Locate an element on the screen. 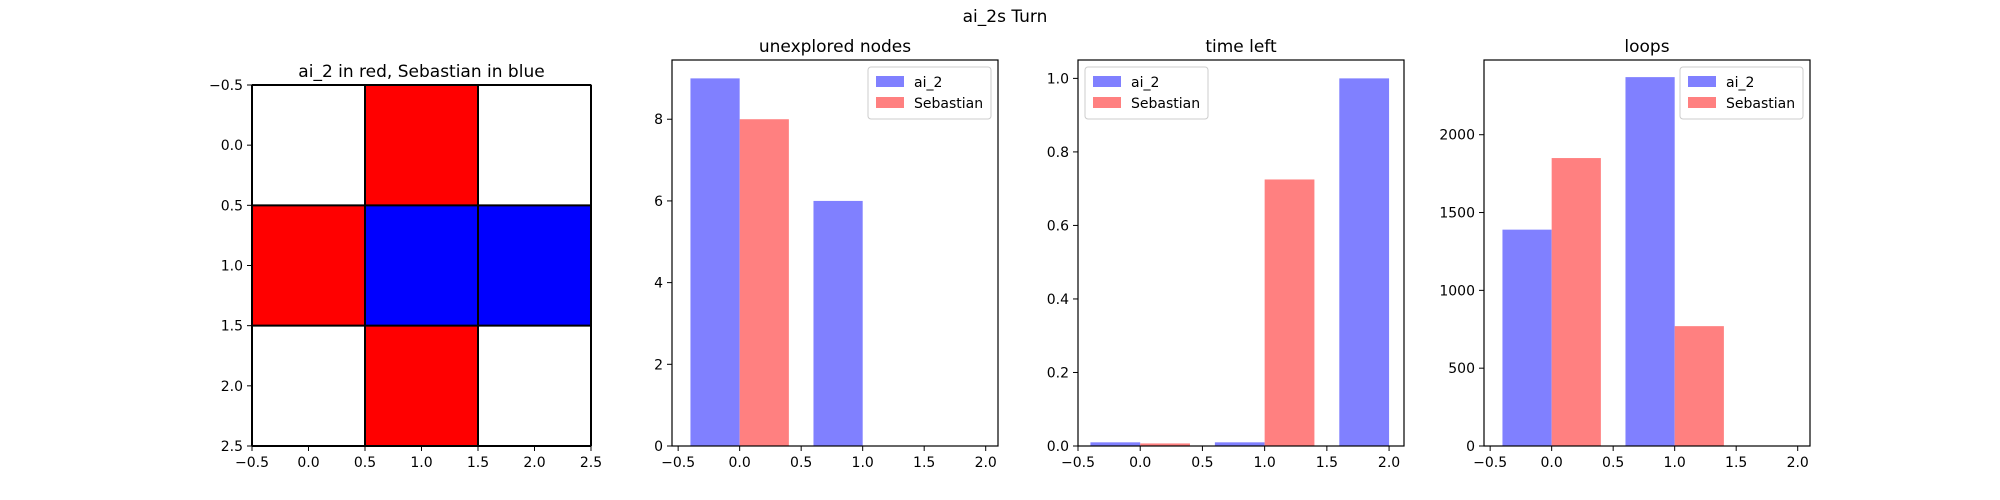 The image size is (2000, 500). chart-title: time left is located at coordinates (1241, 47).